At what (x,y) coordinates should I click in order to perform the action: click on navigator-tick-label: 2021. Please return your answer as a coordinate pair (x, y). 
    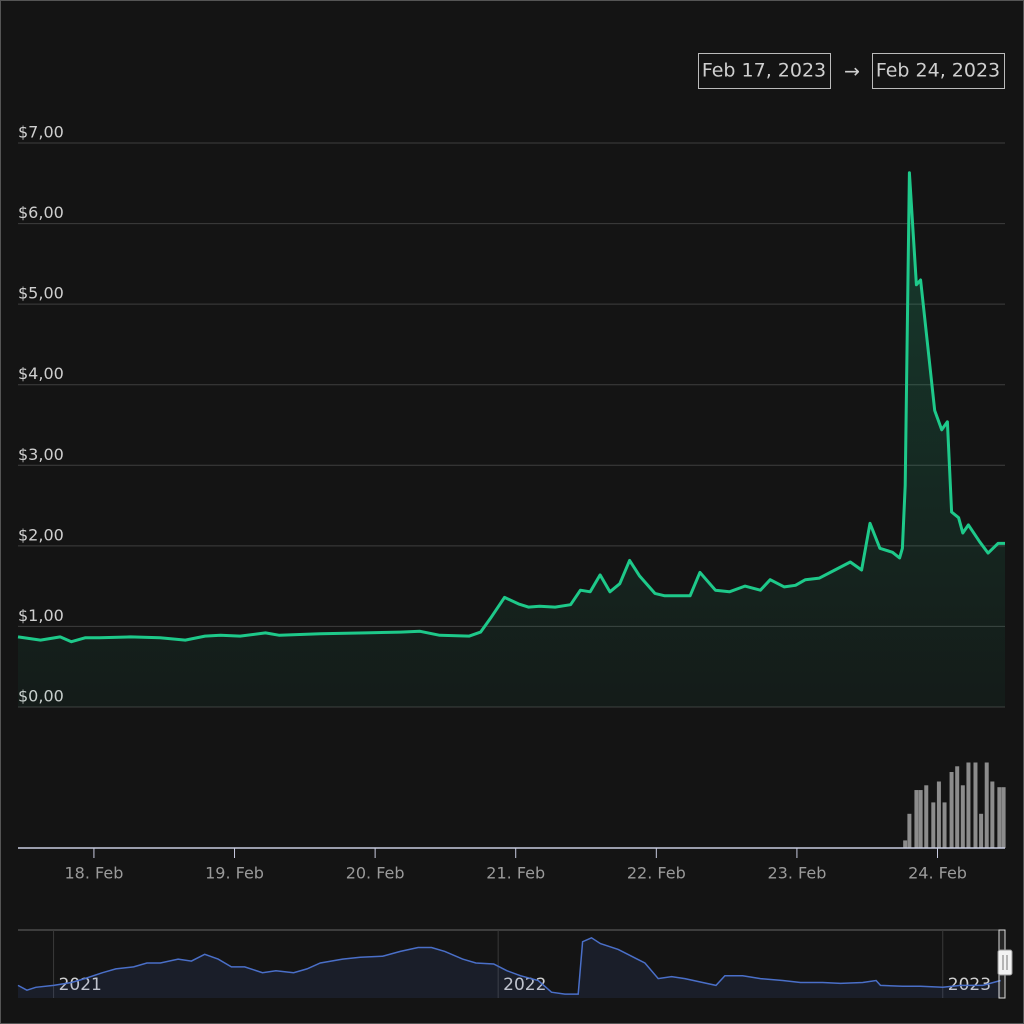
    Looking at the image, I should click on (80, 985).